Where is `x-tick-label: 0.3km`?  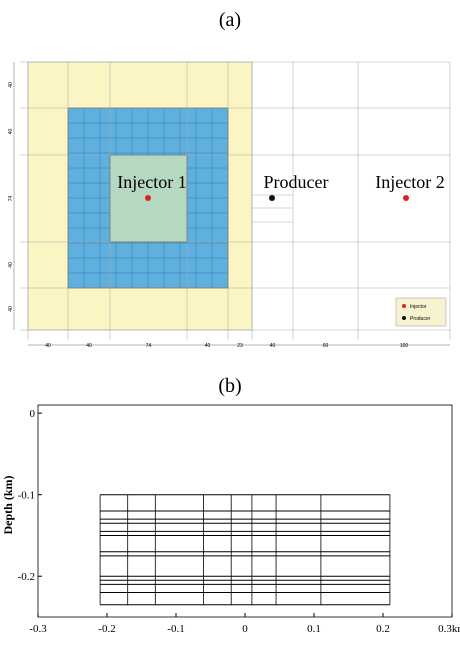 x-tick-label: 0.3km is located at coordinates (449, 629).